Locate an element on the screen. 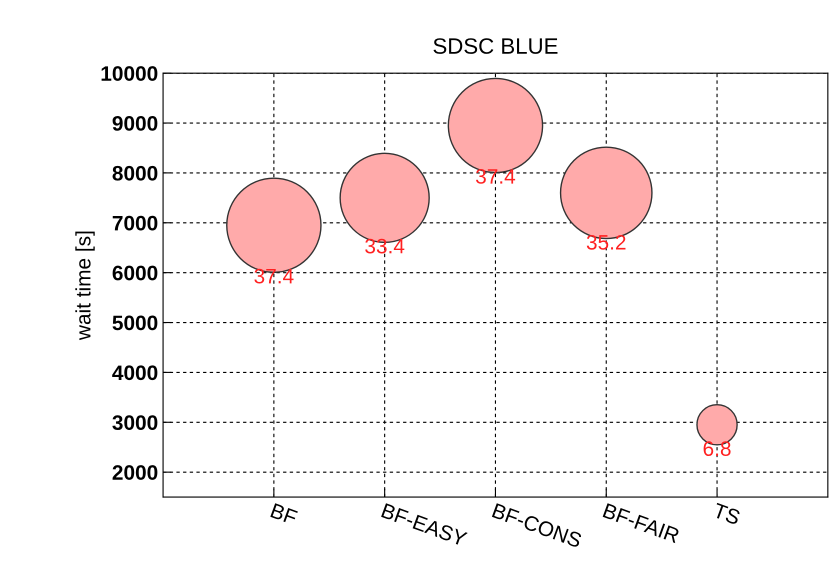 The width and height of the screenshot is (832, 576). data-label: 6.8 is located at coordinates (717, 448).